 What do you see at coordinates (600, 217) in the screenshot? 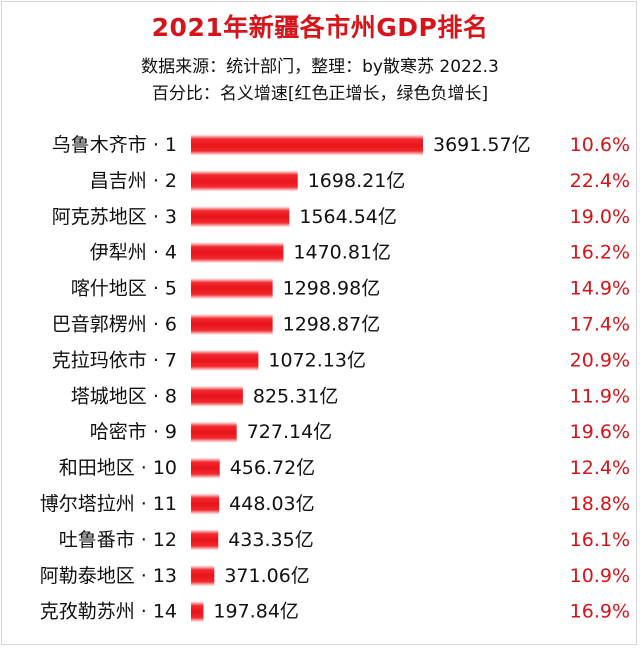
I see `growth-label: 19.0%` at bounding box center [600, 217].